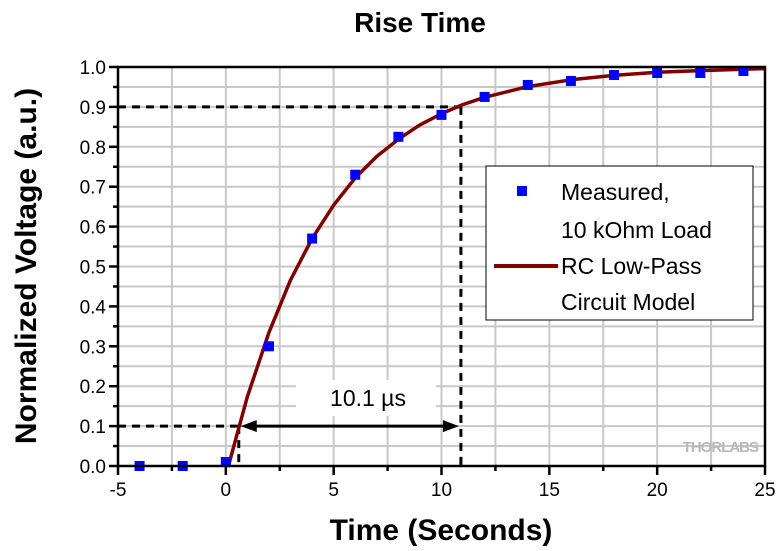 This screenshot has width=780, height=551. I want to click on y-tick-label: 0.8, so click(93, 148).